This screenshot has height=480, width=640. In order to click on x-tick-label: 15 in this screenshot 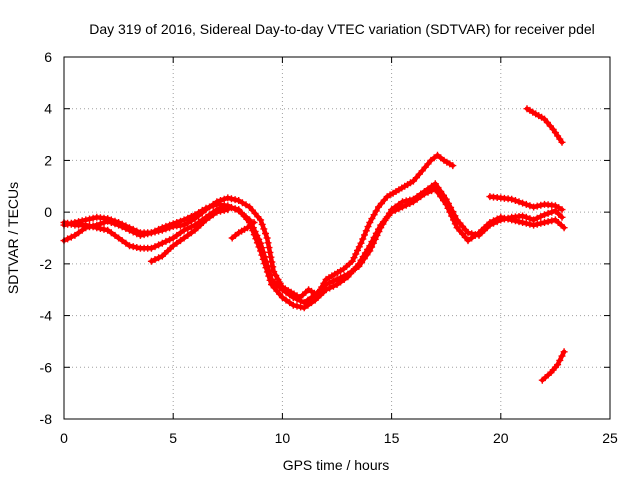, I will do `click(392, 438)`.